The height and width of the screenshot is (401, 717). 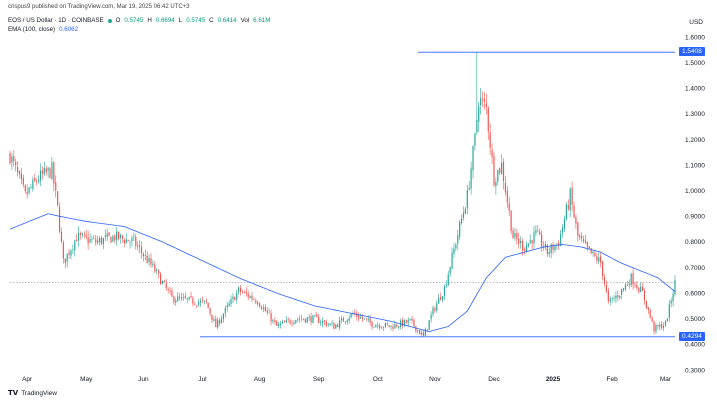 What do you see at coordinates (56, 20) in the screenshot?
I see `symbol-name: EOS / US Dollar · 1D · COINBASE` at bounding box center [56, 20].